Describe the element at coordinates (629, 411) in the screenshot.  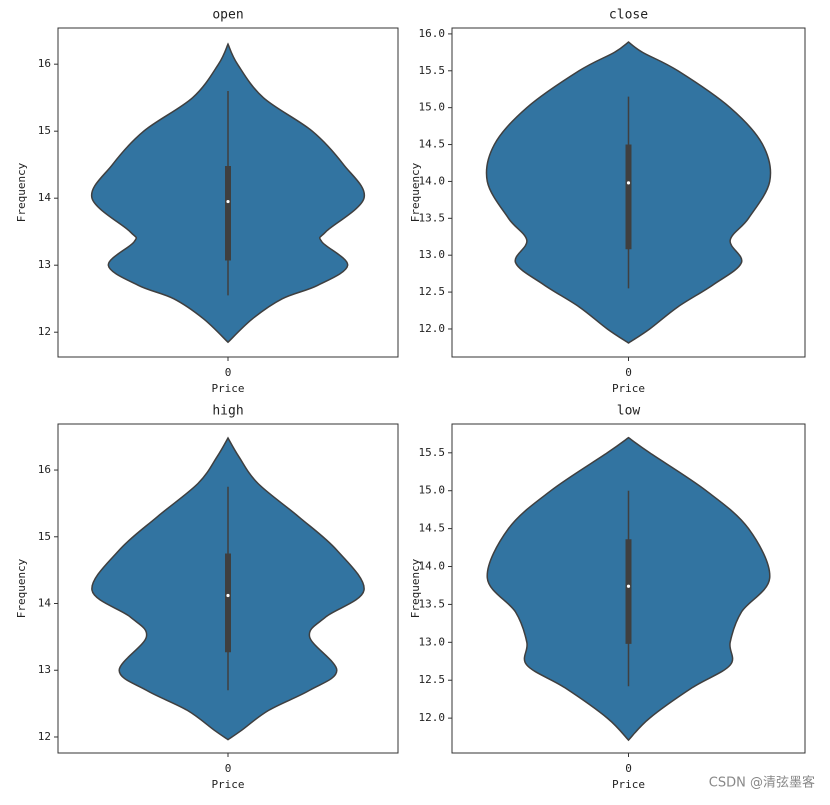
I see `subplot-title: low` at that location.